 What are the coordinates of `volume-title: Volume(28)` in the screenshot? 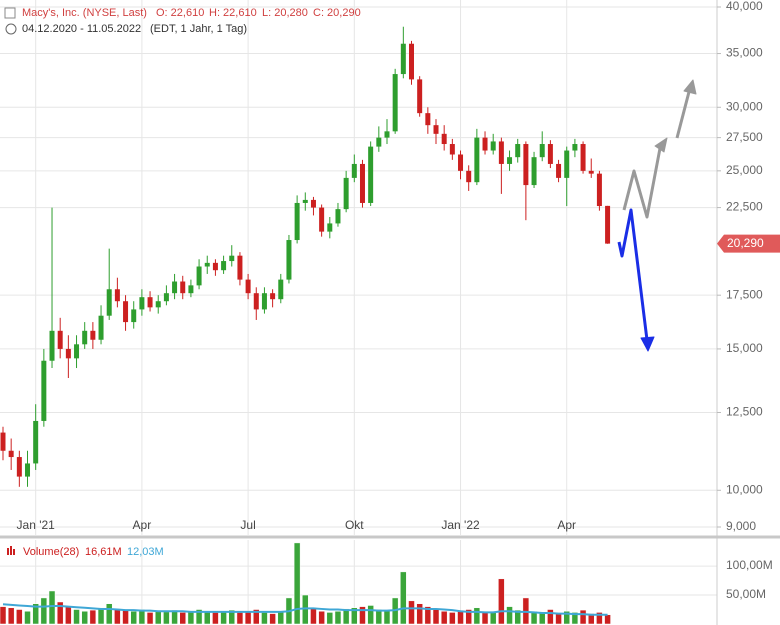 It's located at (51, 552).